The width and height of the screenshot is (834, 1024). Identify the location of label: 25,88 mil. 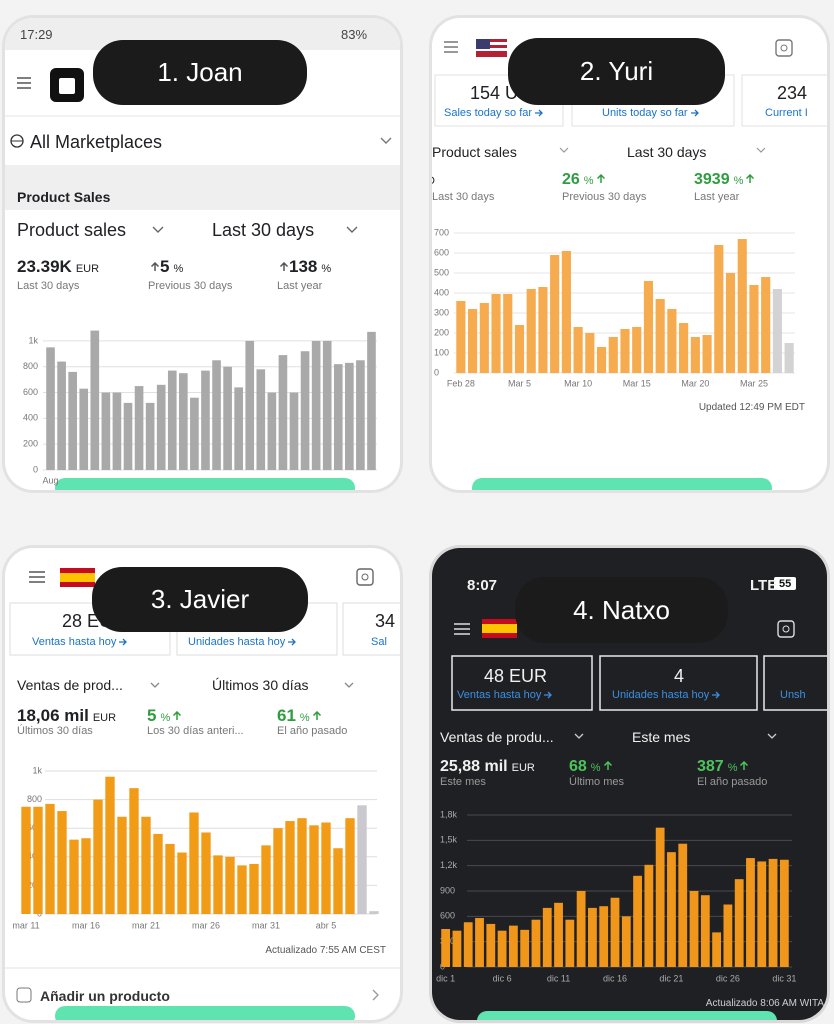
(474, 766).